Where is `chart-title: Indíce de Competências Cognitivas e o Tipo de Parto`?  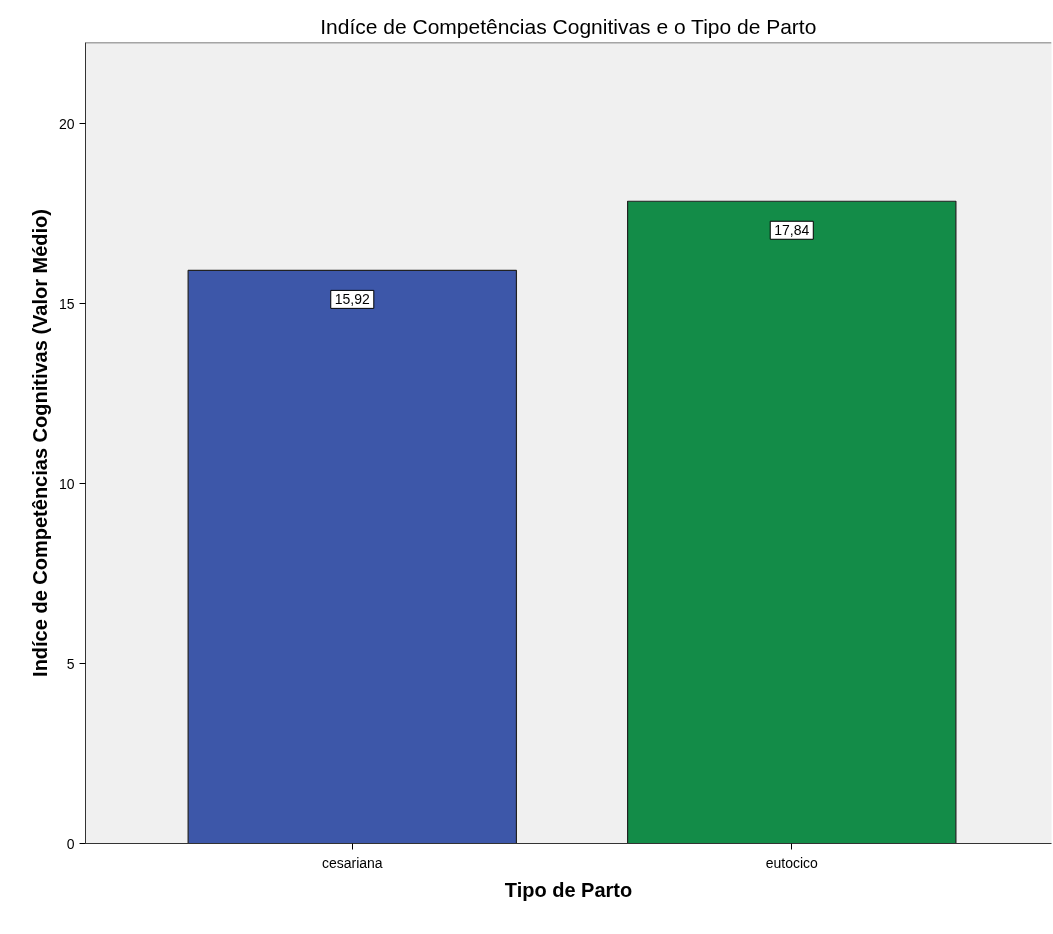
chart-title: Indíce de Competências Cognitivas e o Tipo de Parto is located at coordinates (568, 26).